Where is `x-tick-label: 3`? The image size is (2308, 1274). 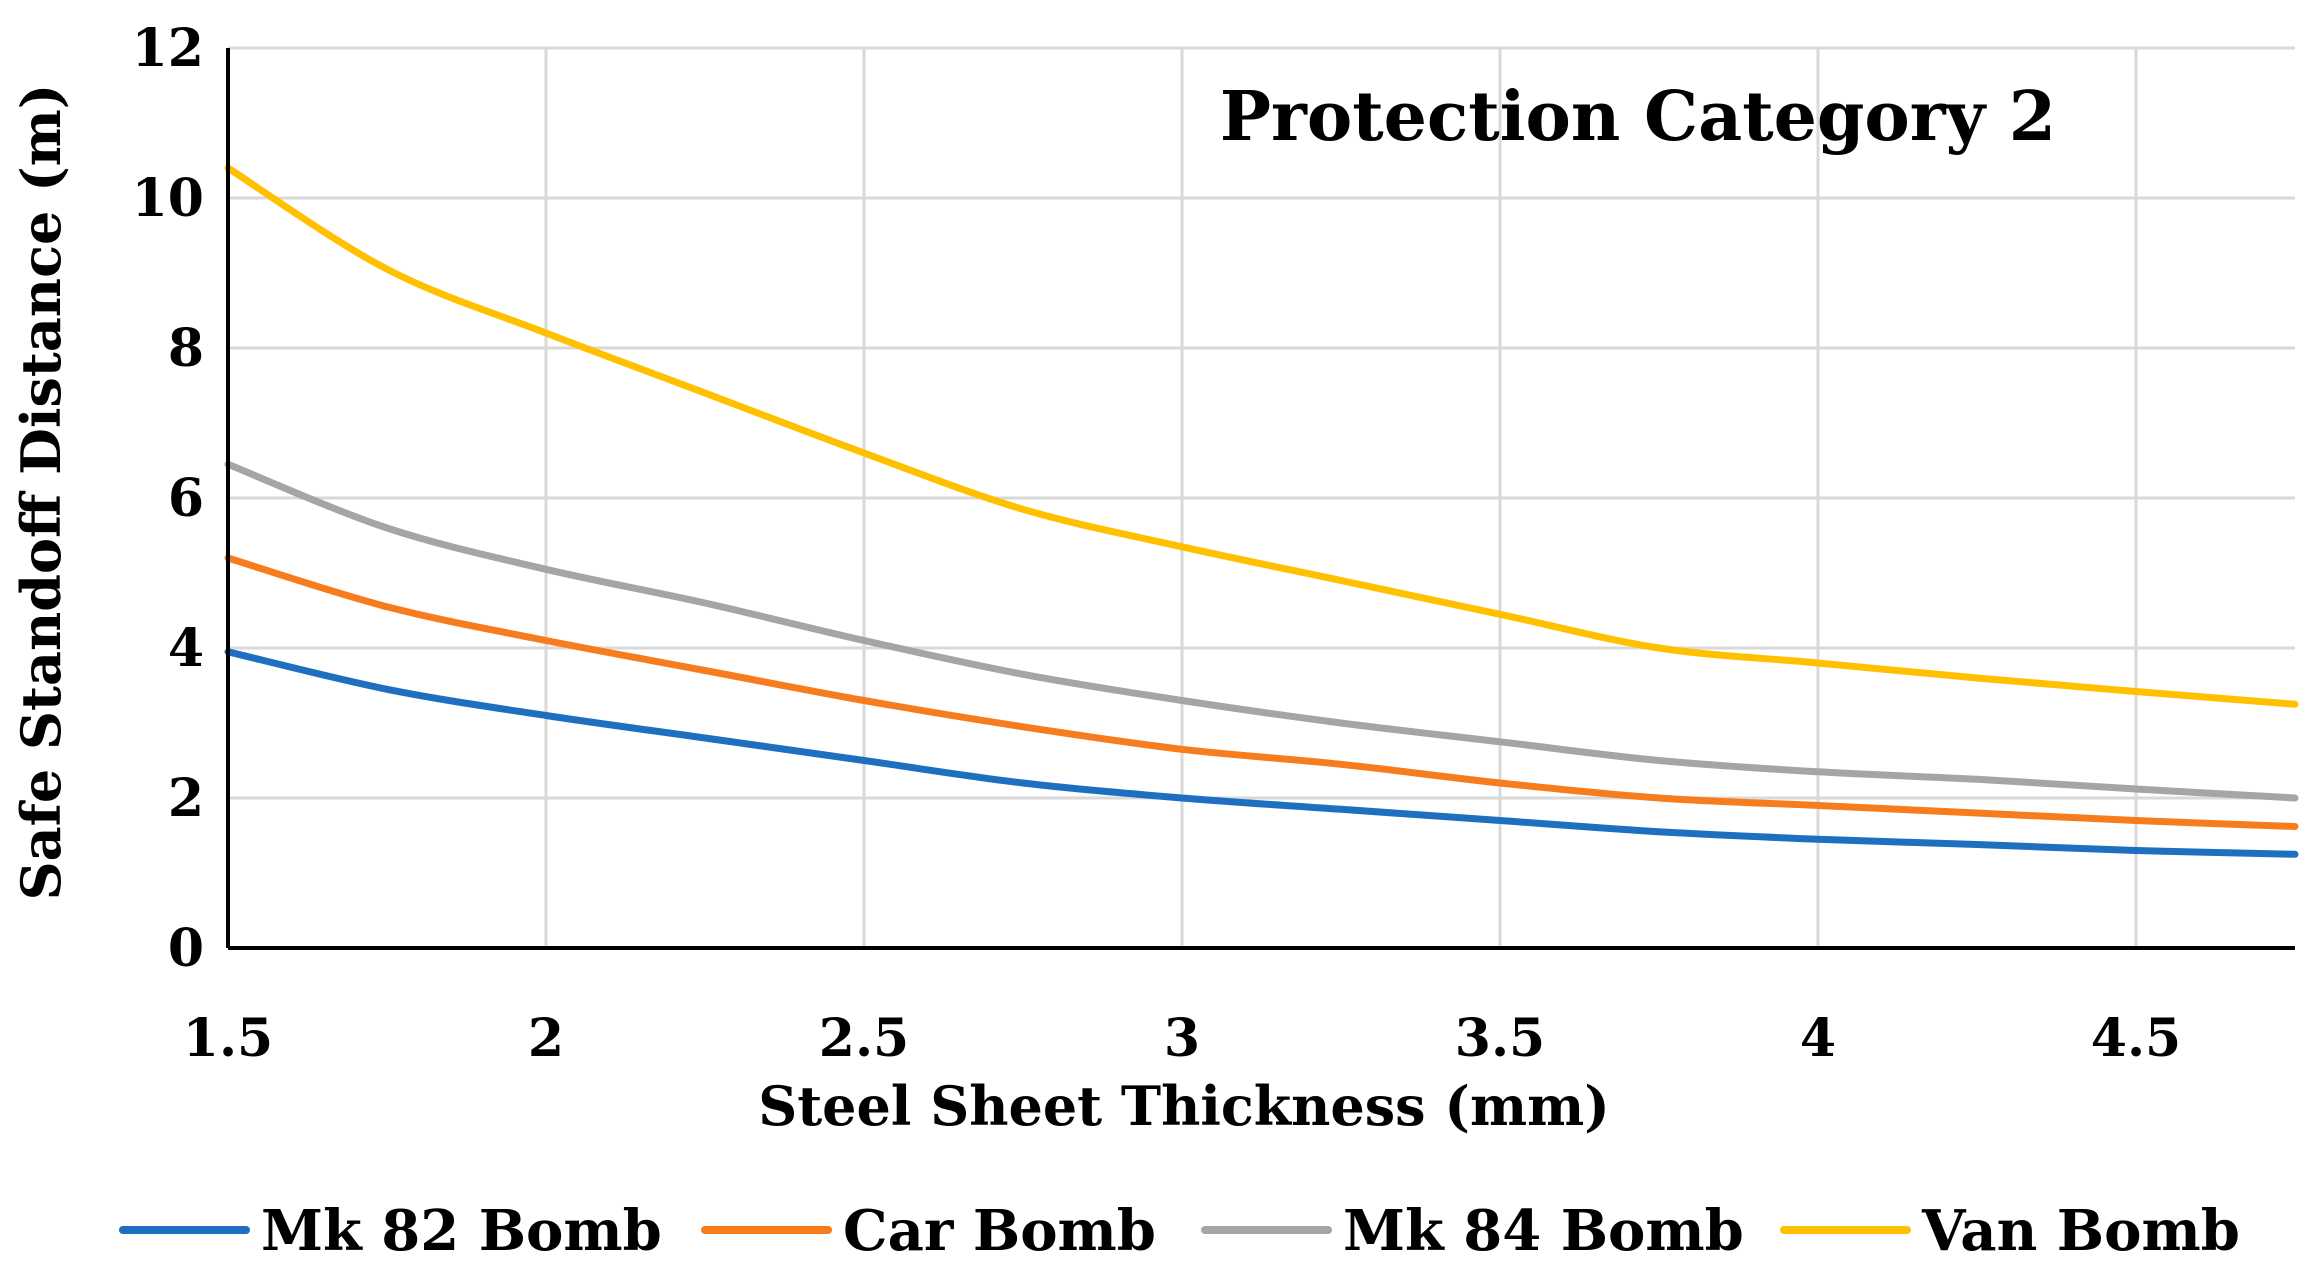
x-tick-label: 3 is located at coordinates (1182, 1038).